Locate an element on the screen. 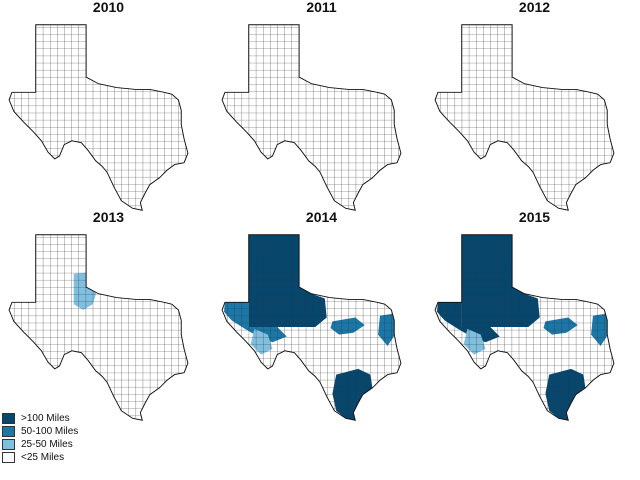 This screenshot has width=640, height=480. legend-label: <25 Miles is located at coordinates (43, 457).